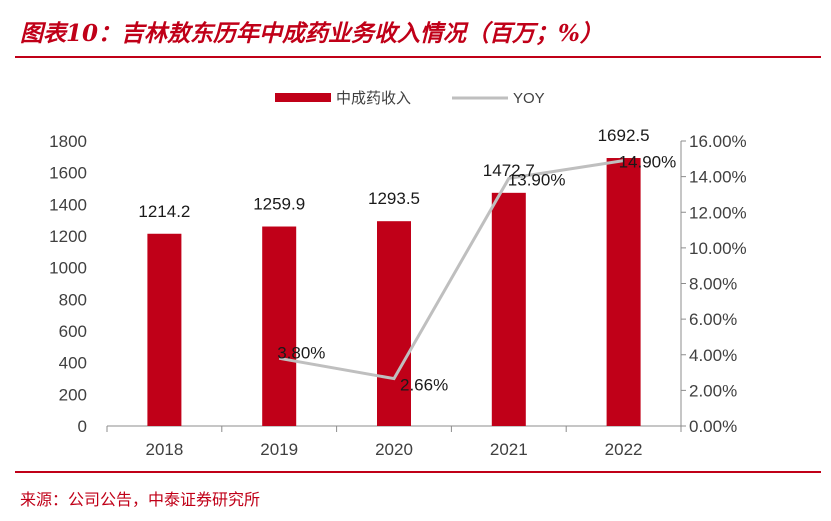  I want to click on title-bar: 图表10：吉林敖东历年中成药业务收入情况（百万；%）, so click(415, 31).